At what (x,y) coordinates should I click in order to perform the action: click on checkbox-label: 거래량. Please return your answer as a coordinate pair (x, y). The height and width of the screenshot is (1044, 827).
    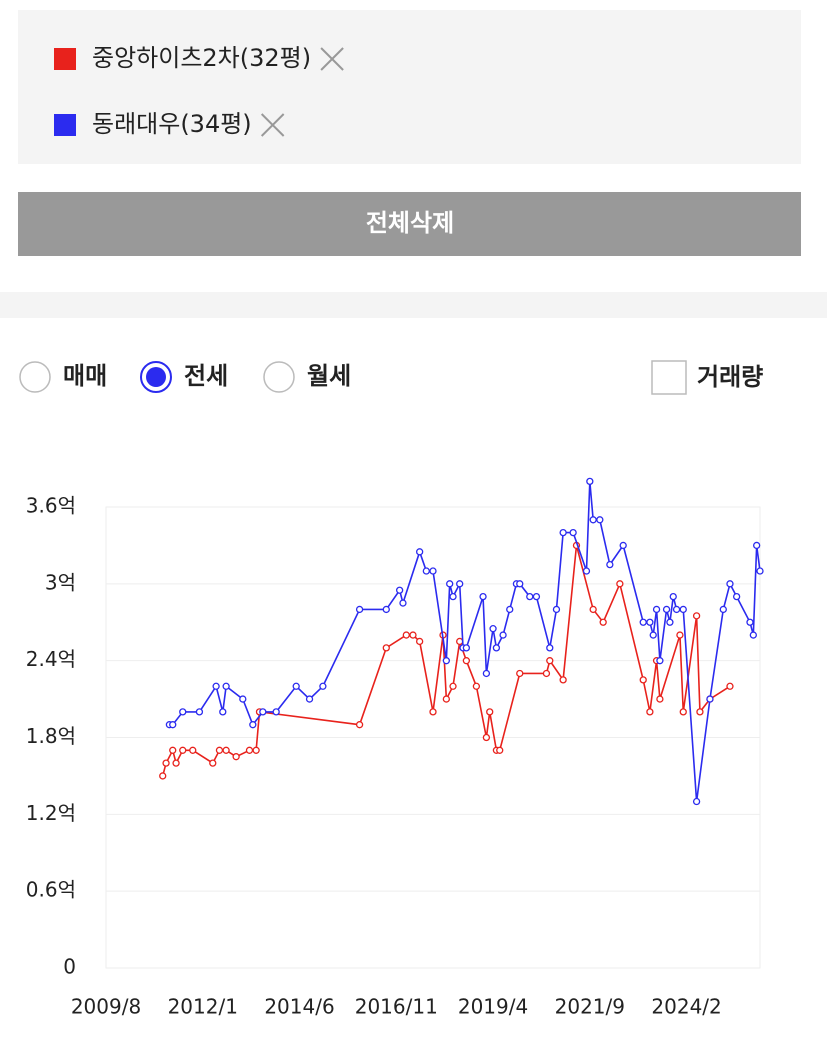
    Looking at the image, I should click on (730, 377).